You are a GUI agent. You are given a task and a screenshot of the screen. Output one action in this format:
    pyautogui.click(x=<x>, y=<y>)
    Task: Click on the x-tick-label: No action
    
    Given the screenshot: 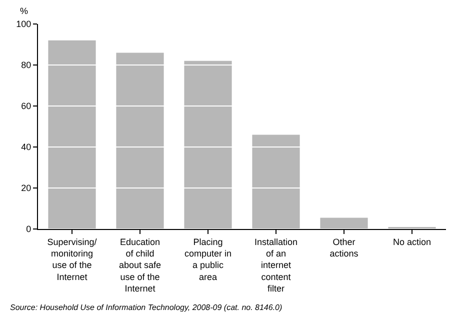 What is the action you would take?
    pyautogui.click(x=412, y=241)
    